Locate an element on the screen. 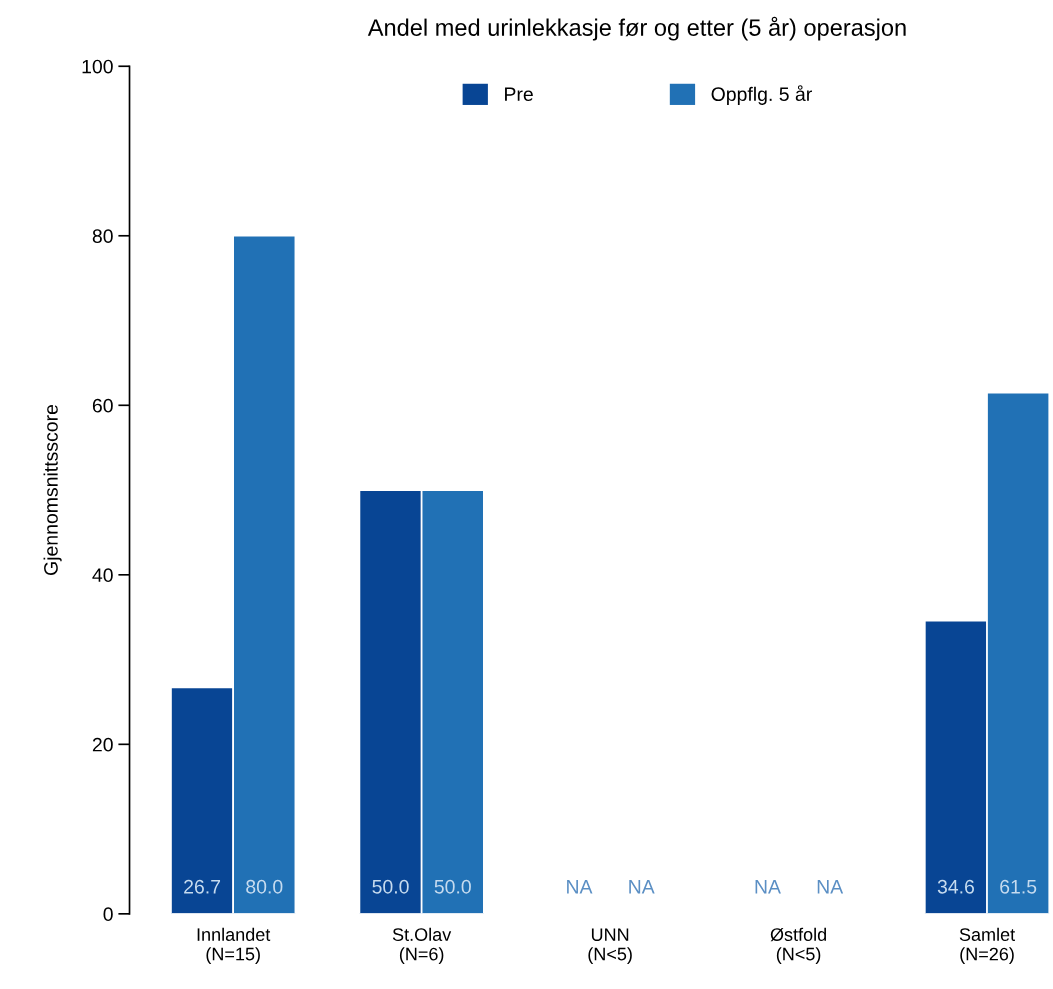 The width and height of the screenshot is (1053, 989). legend-label: Oppflg. 5 år is located at coordinates (761, 95).